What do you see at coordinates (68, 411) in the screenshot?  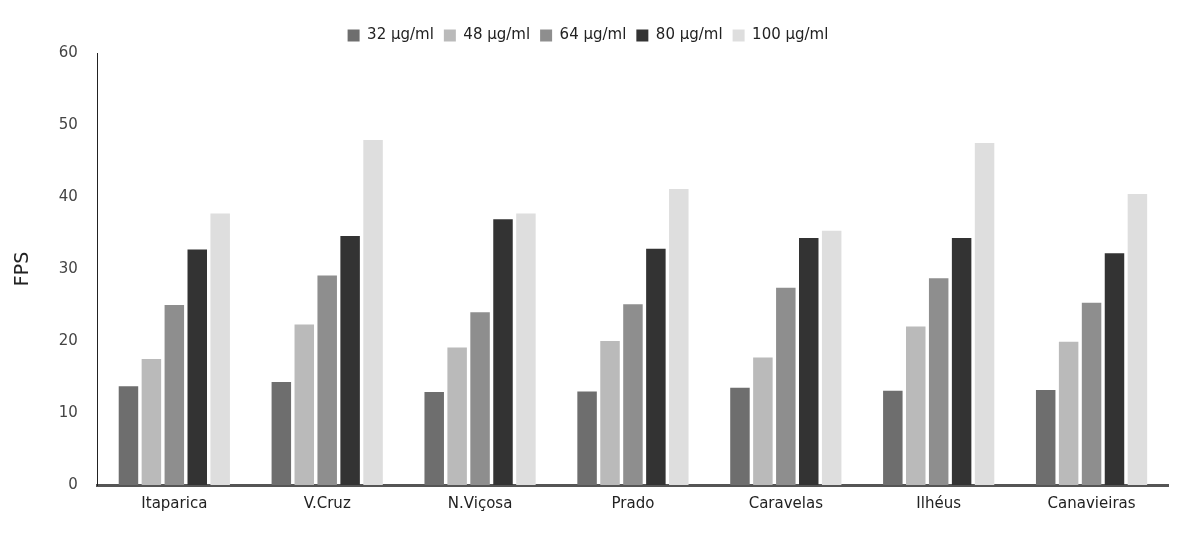 I see `y-tick-label: 10` at bounding box center [68, 411].